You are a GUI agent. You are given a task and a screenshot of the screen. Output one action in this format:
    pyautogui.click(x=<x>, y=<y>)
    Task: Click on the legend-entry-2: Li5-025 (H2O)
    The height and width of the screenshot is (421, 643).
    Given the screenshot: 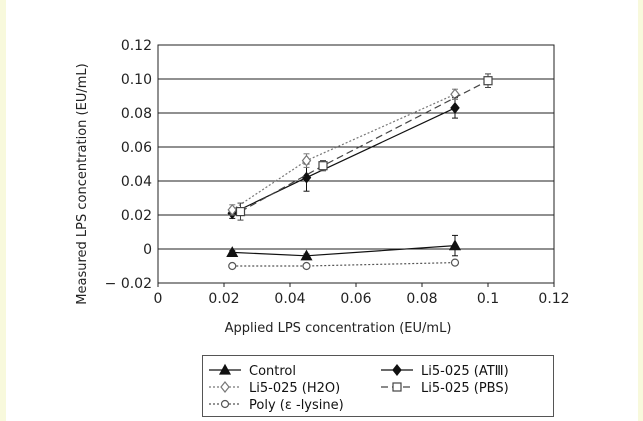 What is the action you would take?
    pyautogui.click(x=274, y=388)
    